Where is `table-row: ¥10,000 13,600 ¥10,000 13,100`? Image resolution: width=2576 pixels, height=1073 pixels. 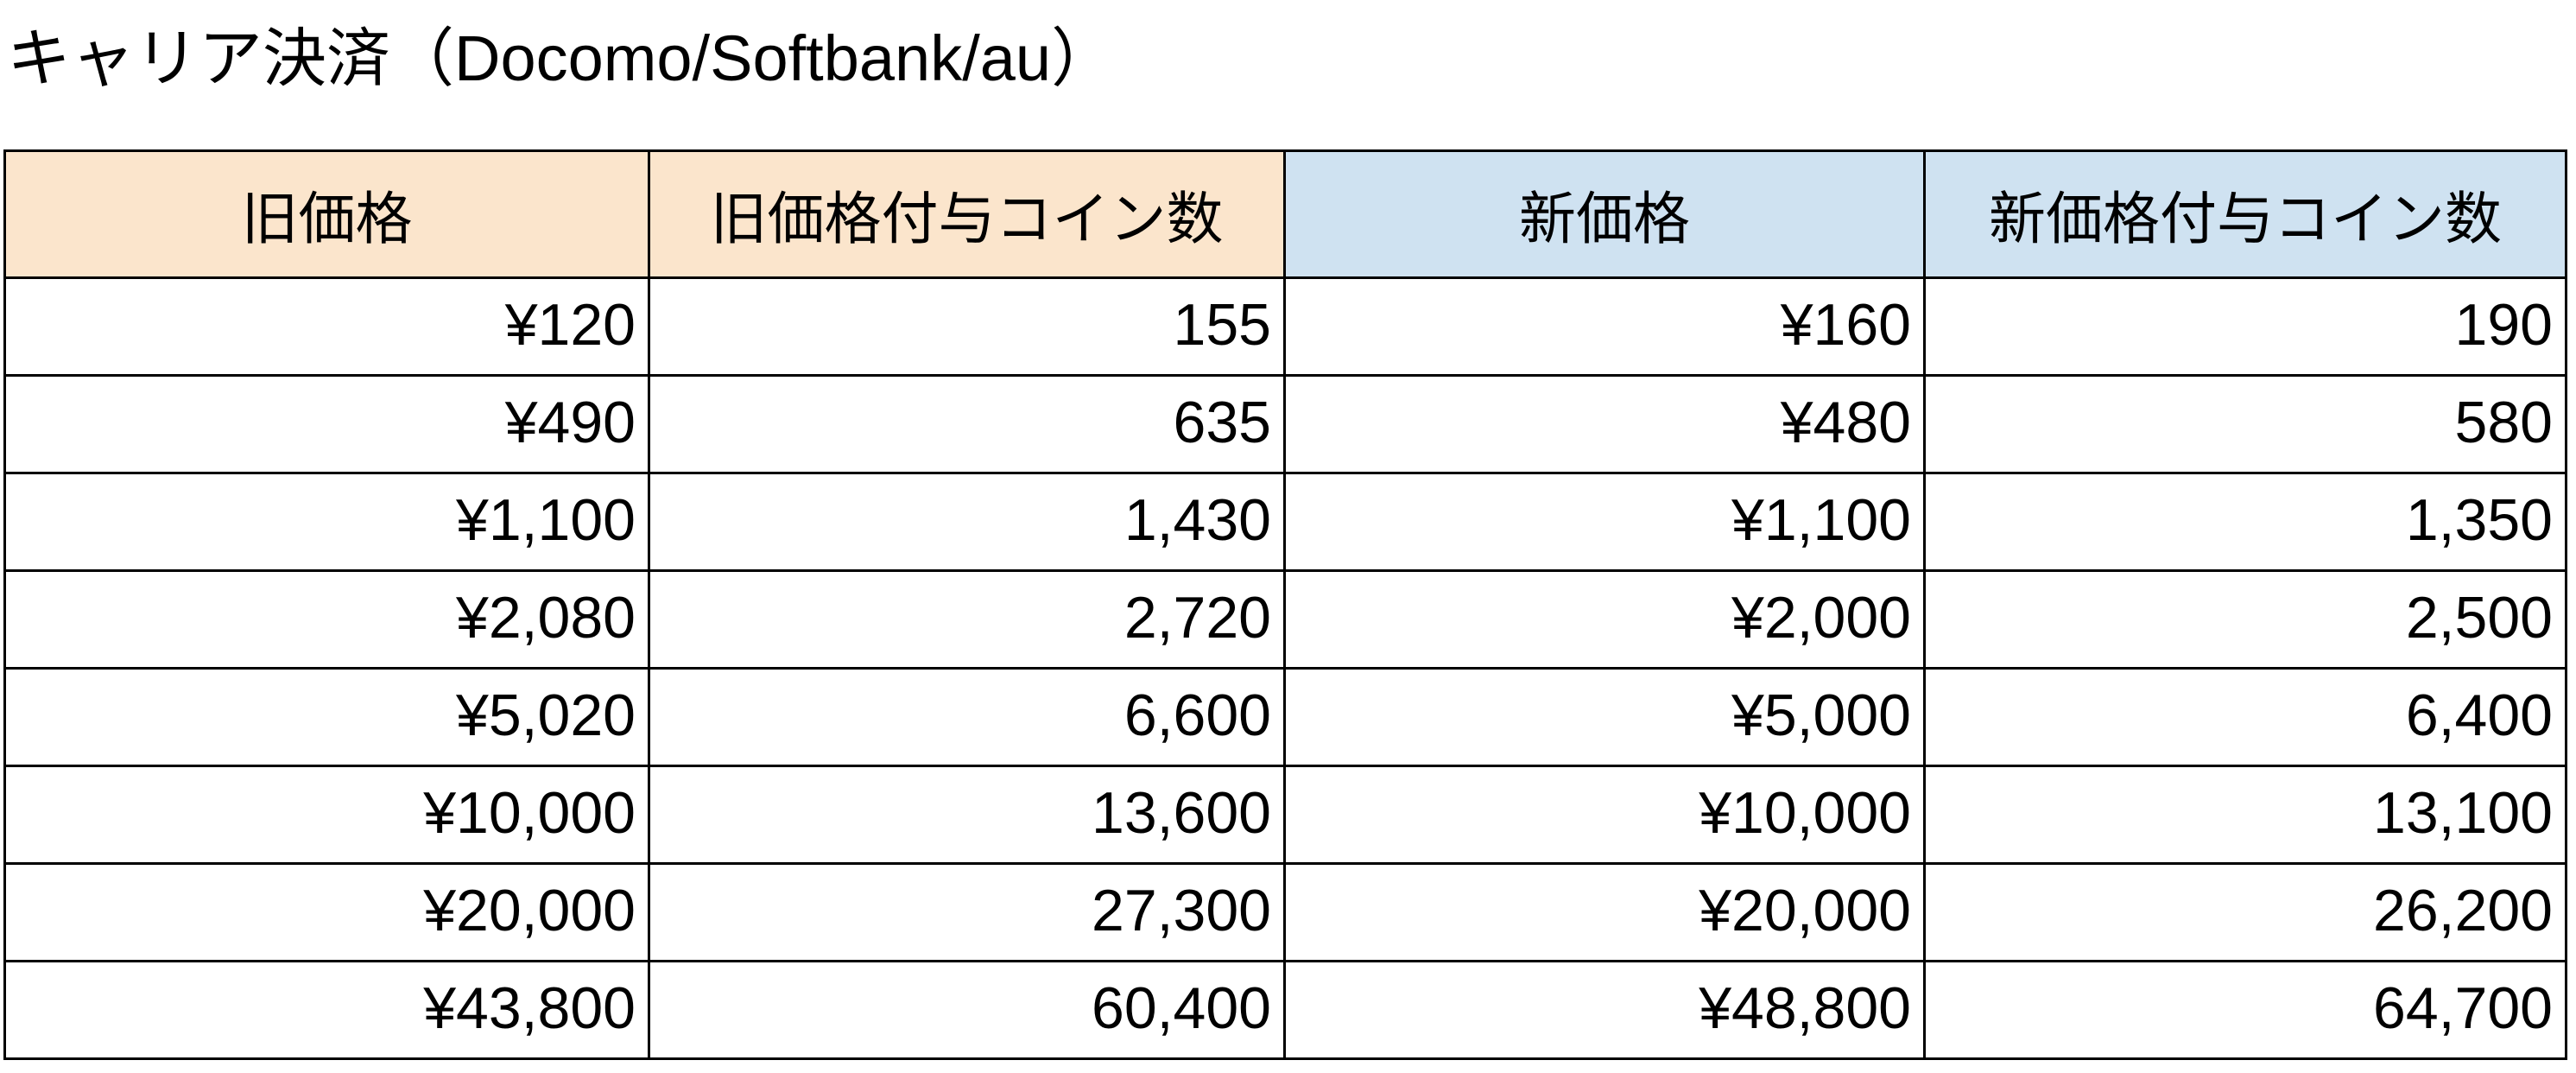
table-row: ¥10,000 13,600 ¥10,000 13,100 is located at coordinates (1285, 815).